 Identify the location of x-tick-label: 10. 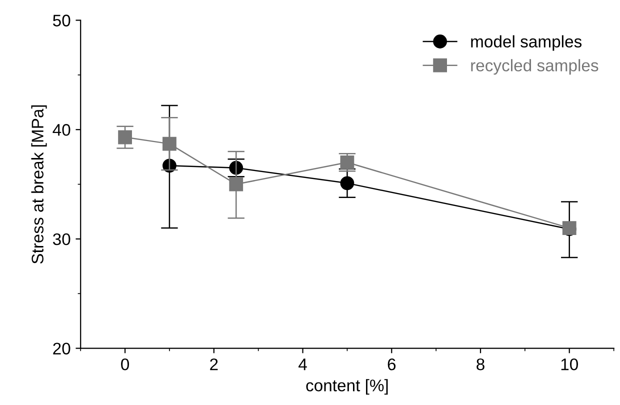
(569, 364).